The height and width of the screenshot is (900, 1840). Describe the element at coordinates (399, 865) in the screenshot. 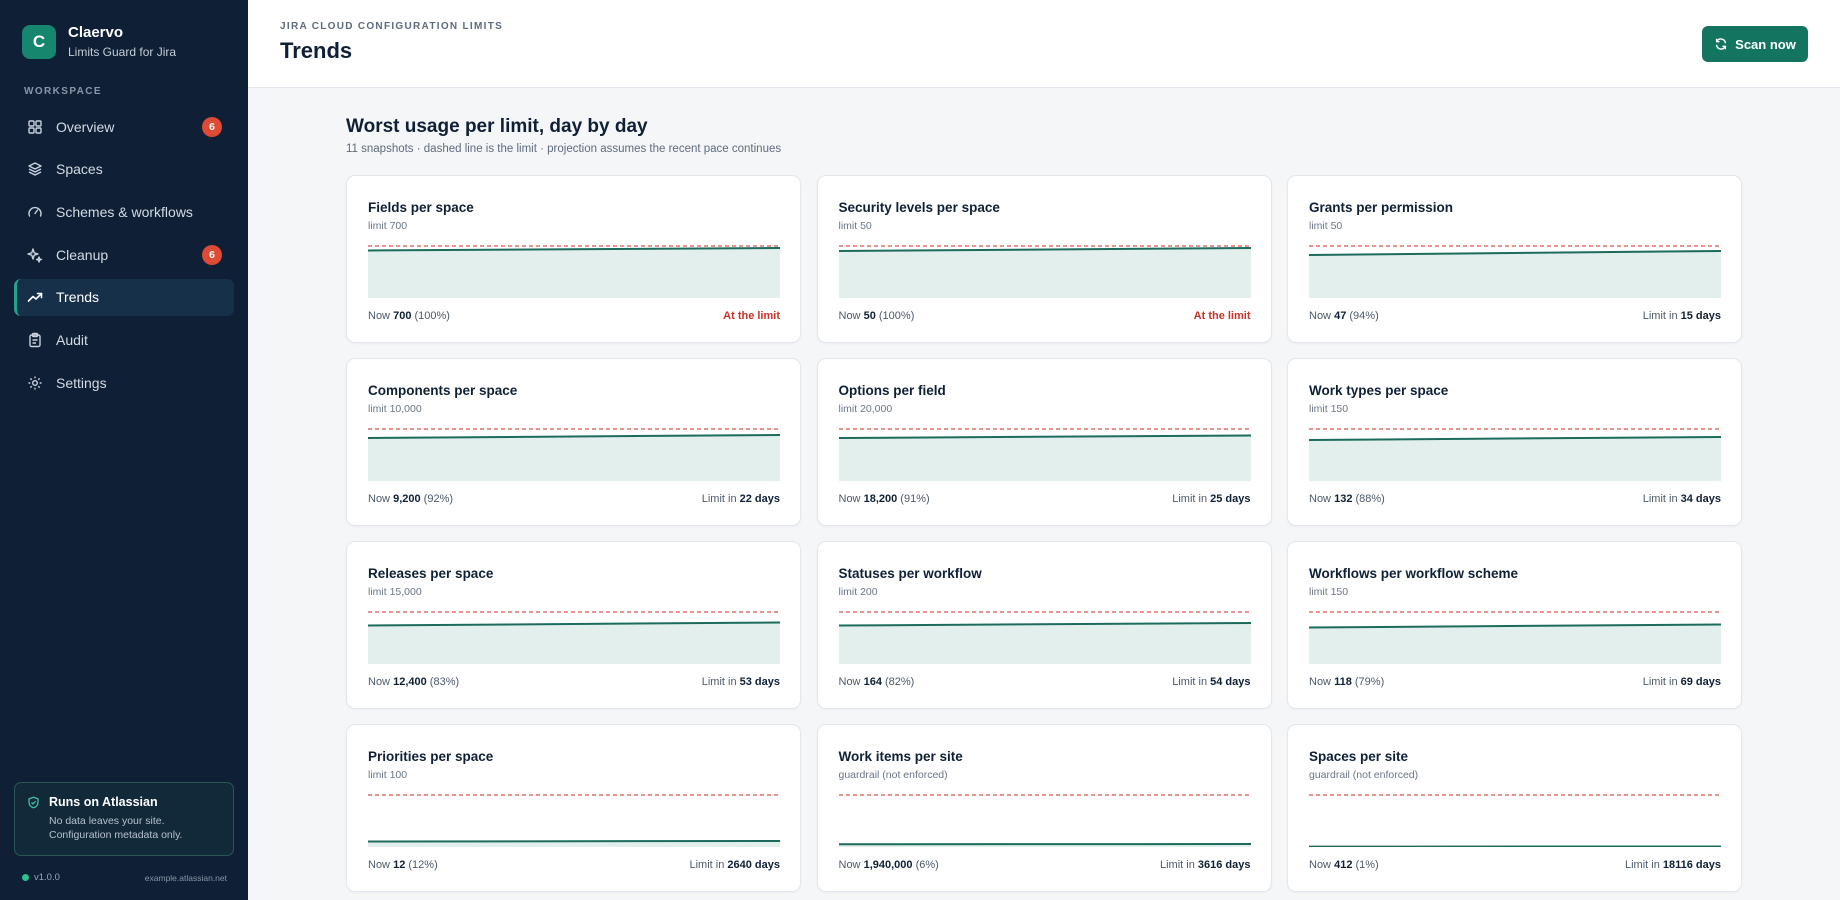

I see `now-number: 12` at that location.